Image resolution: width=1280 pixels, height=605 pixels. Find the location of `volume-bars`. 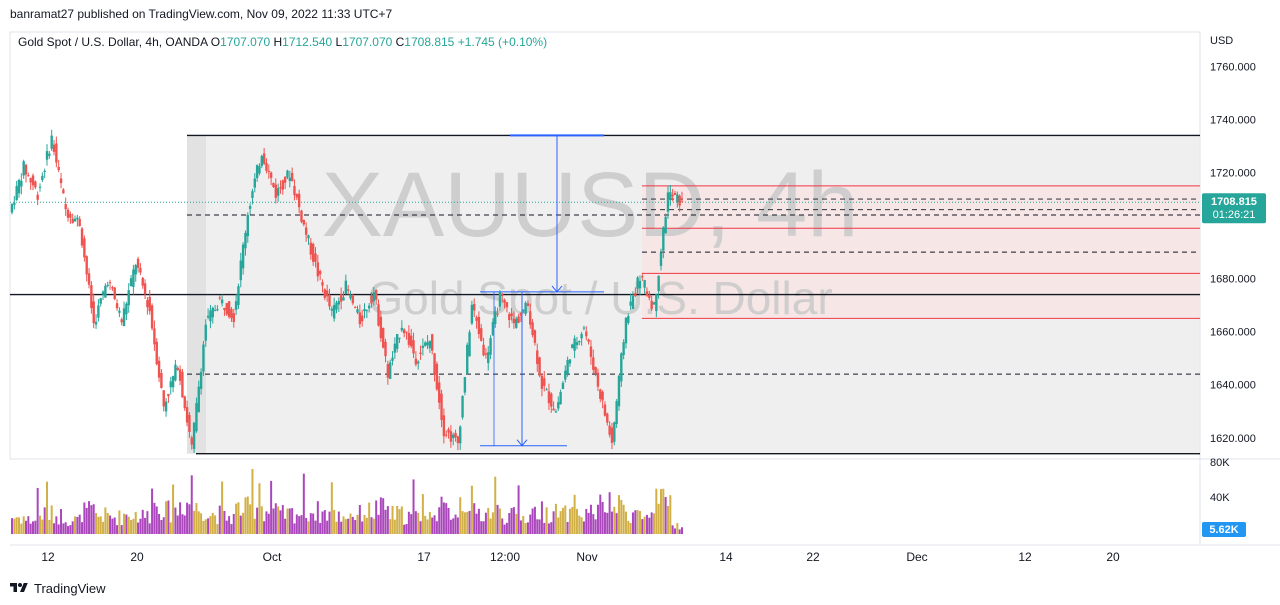

volume-bars is located at coordinates (347, 501).